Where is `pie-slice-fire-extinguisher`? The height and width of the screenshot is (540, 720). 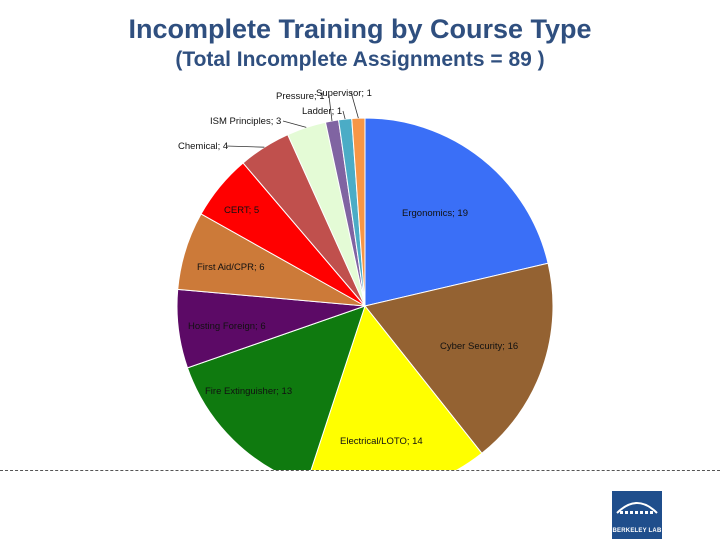 pie-slice-fire-extinguisher is located at coordinates (276, 387).